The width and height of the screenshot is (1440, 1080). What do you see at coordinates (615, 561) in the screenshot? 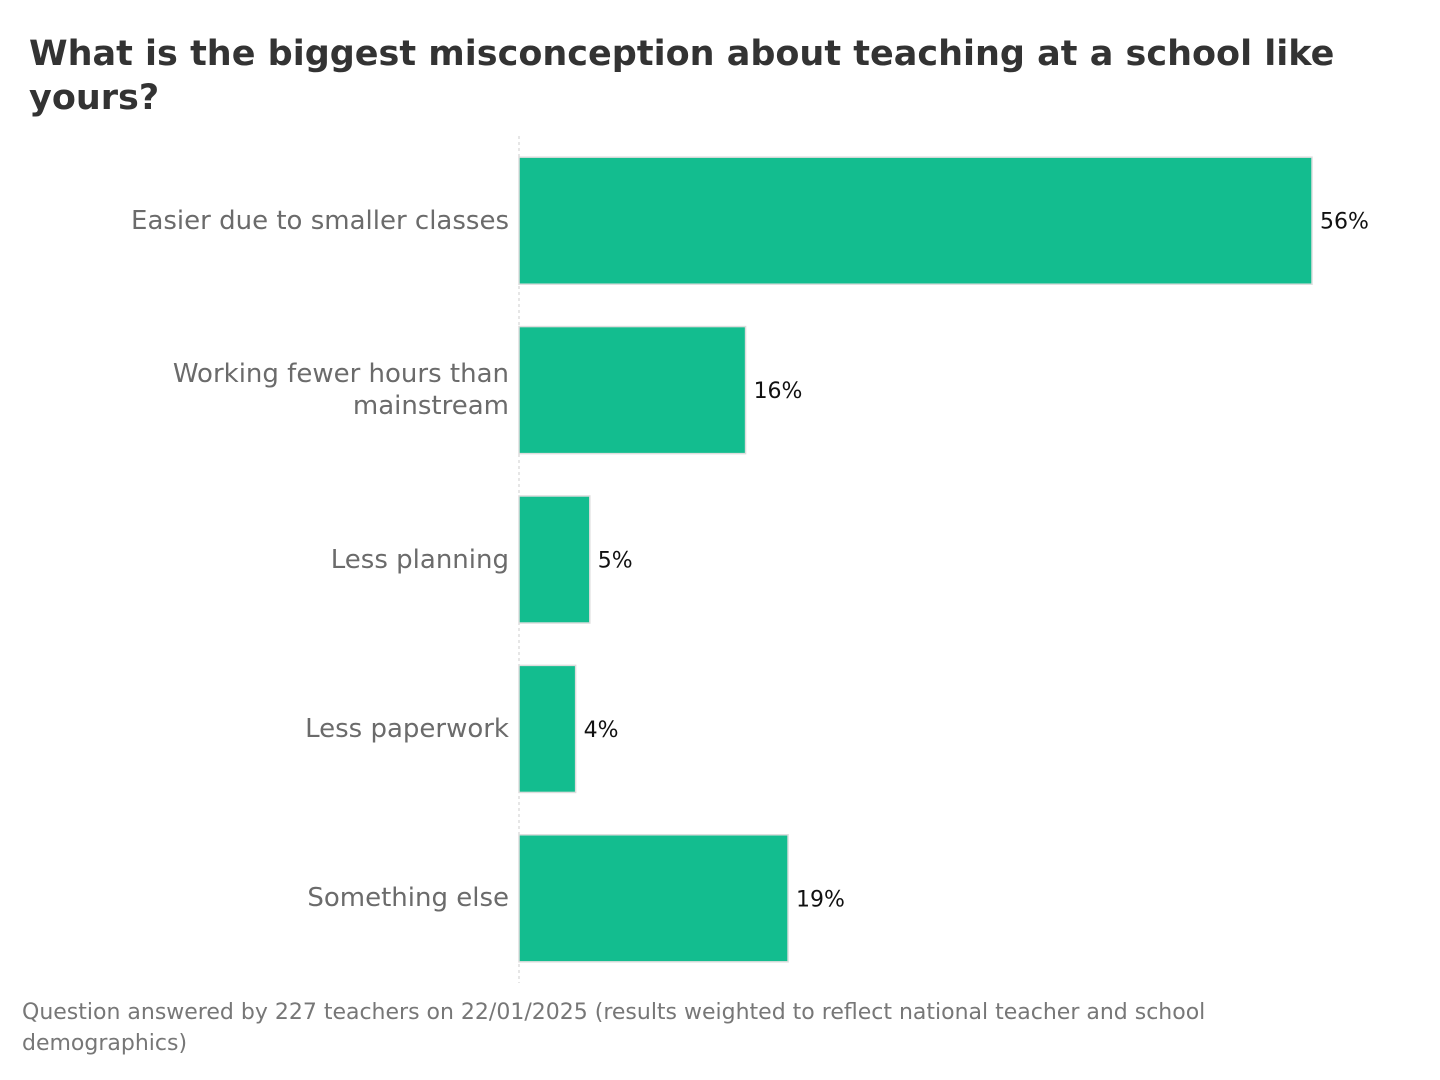
I see `value-label: 5%` at bounding box center [615, 561].